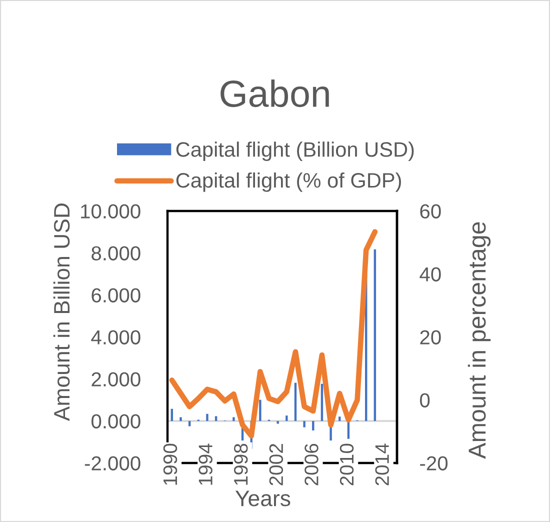 This screenshot has width=550, height=522. I want to click on y2-tick-label: 20, so click(430, 337).